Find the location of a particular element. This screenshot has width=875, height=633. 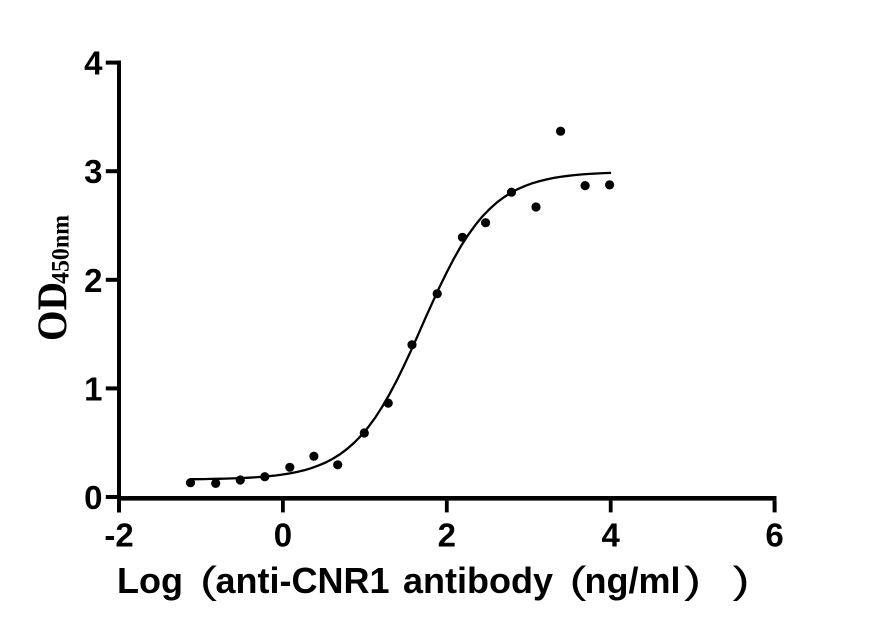

svg-text: anti-CNR1 is located at coordinates (303, 580).